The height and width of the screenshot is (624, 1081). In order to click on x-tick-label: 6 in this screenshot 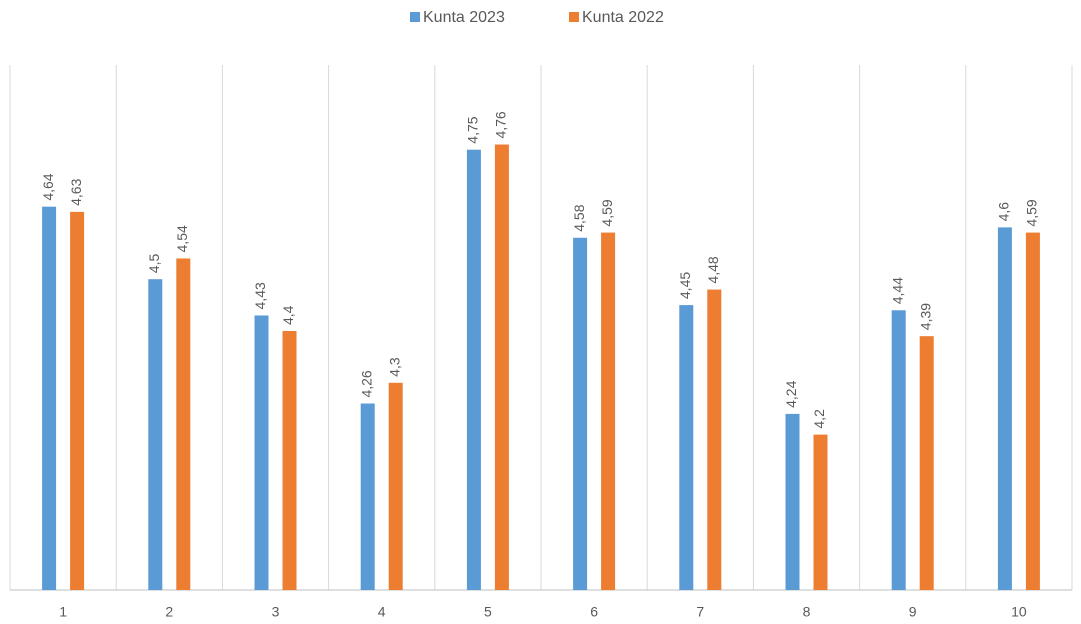, I will do `click(594, 612)`.